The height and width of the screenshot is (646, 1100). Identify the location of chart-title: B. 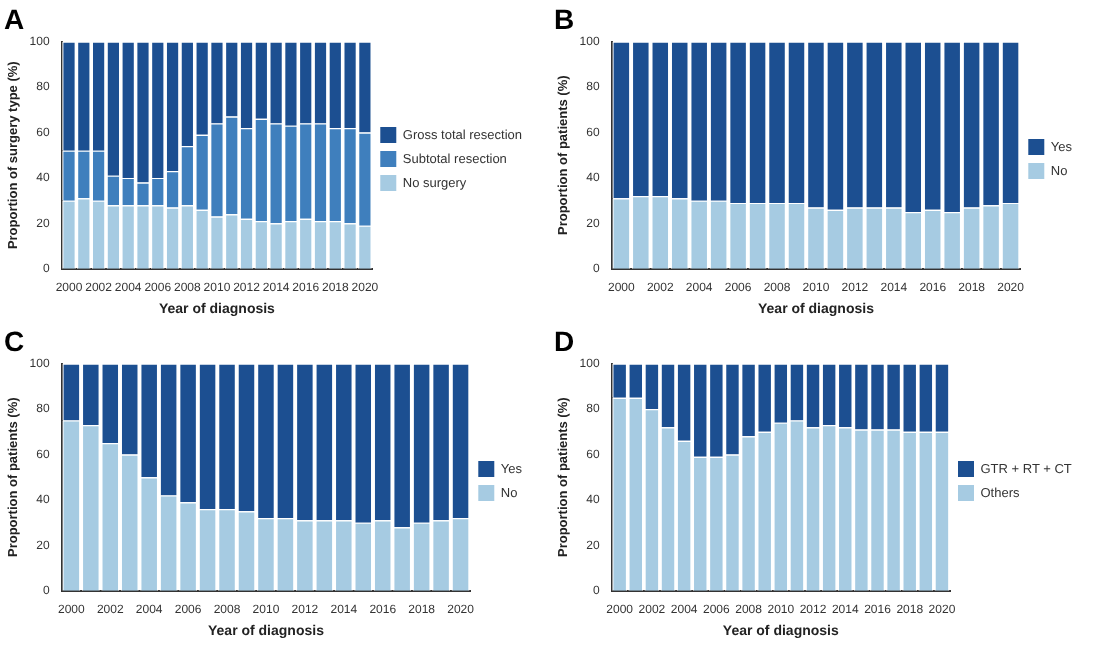
(564, 18).